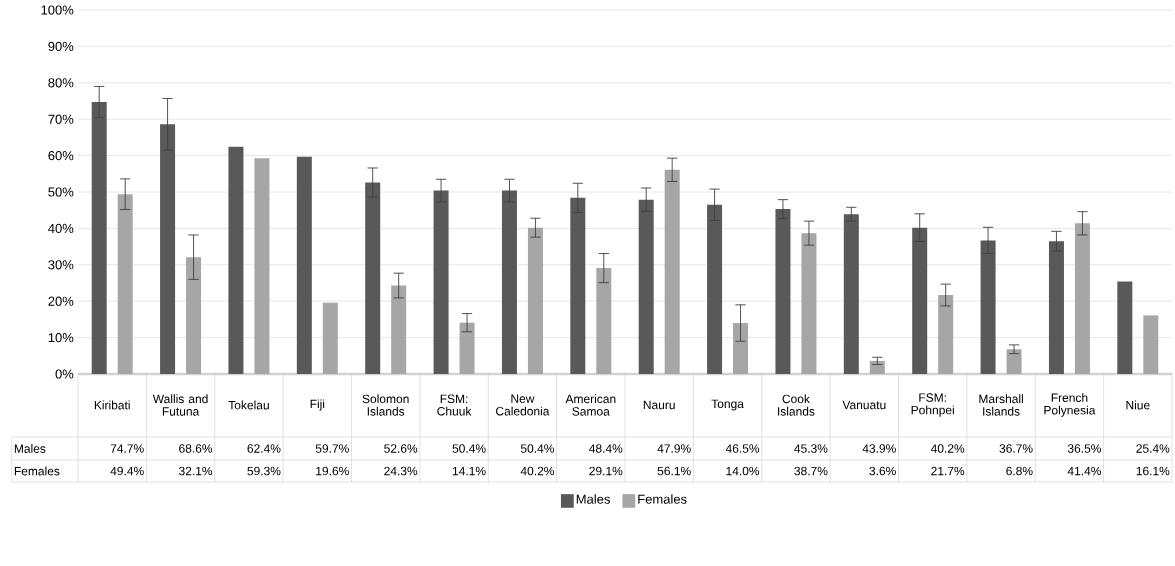 The image size is (1175, 566). What do you see at coordinates (523, 405) in the screenshot?
I see `x-tick-label: New Caledonia` at bounding box center [523, 405].